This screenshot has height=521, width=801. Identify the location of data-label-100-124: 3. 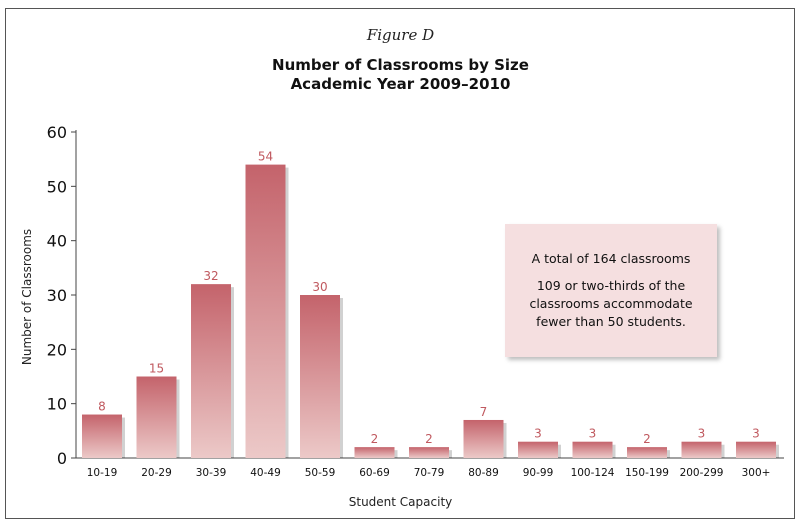
(593, 434).